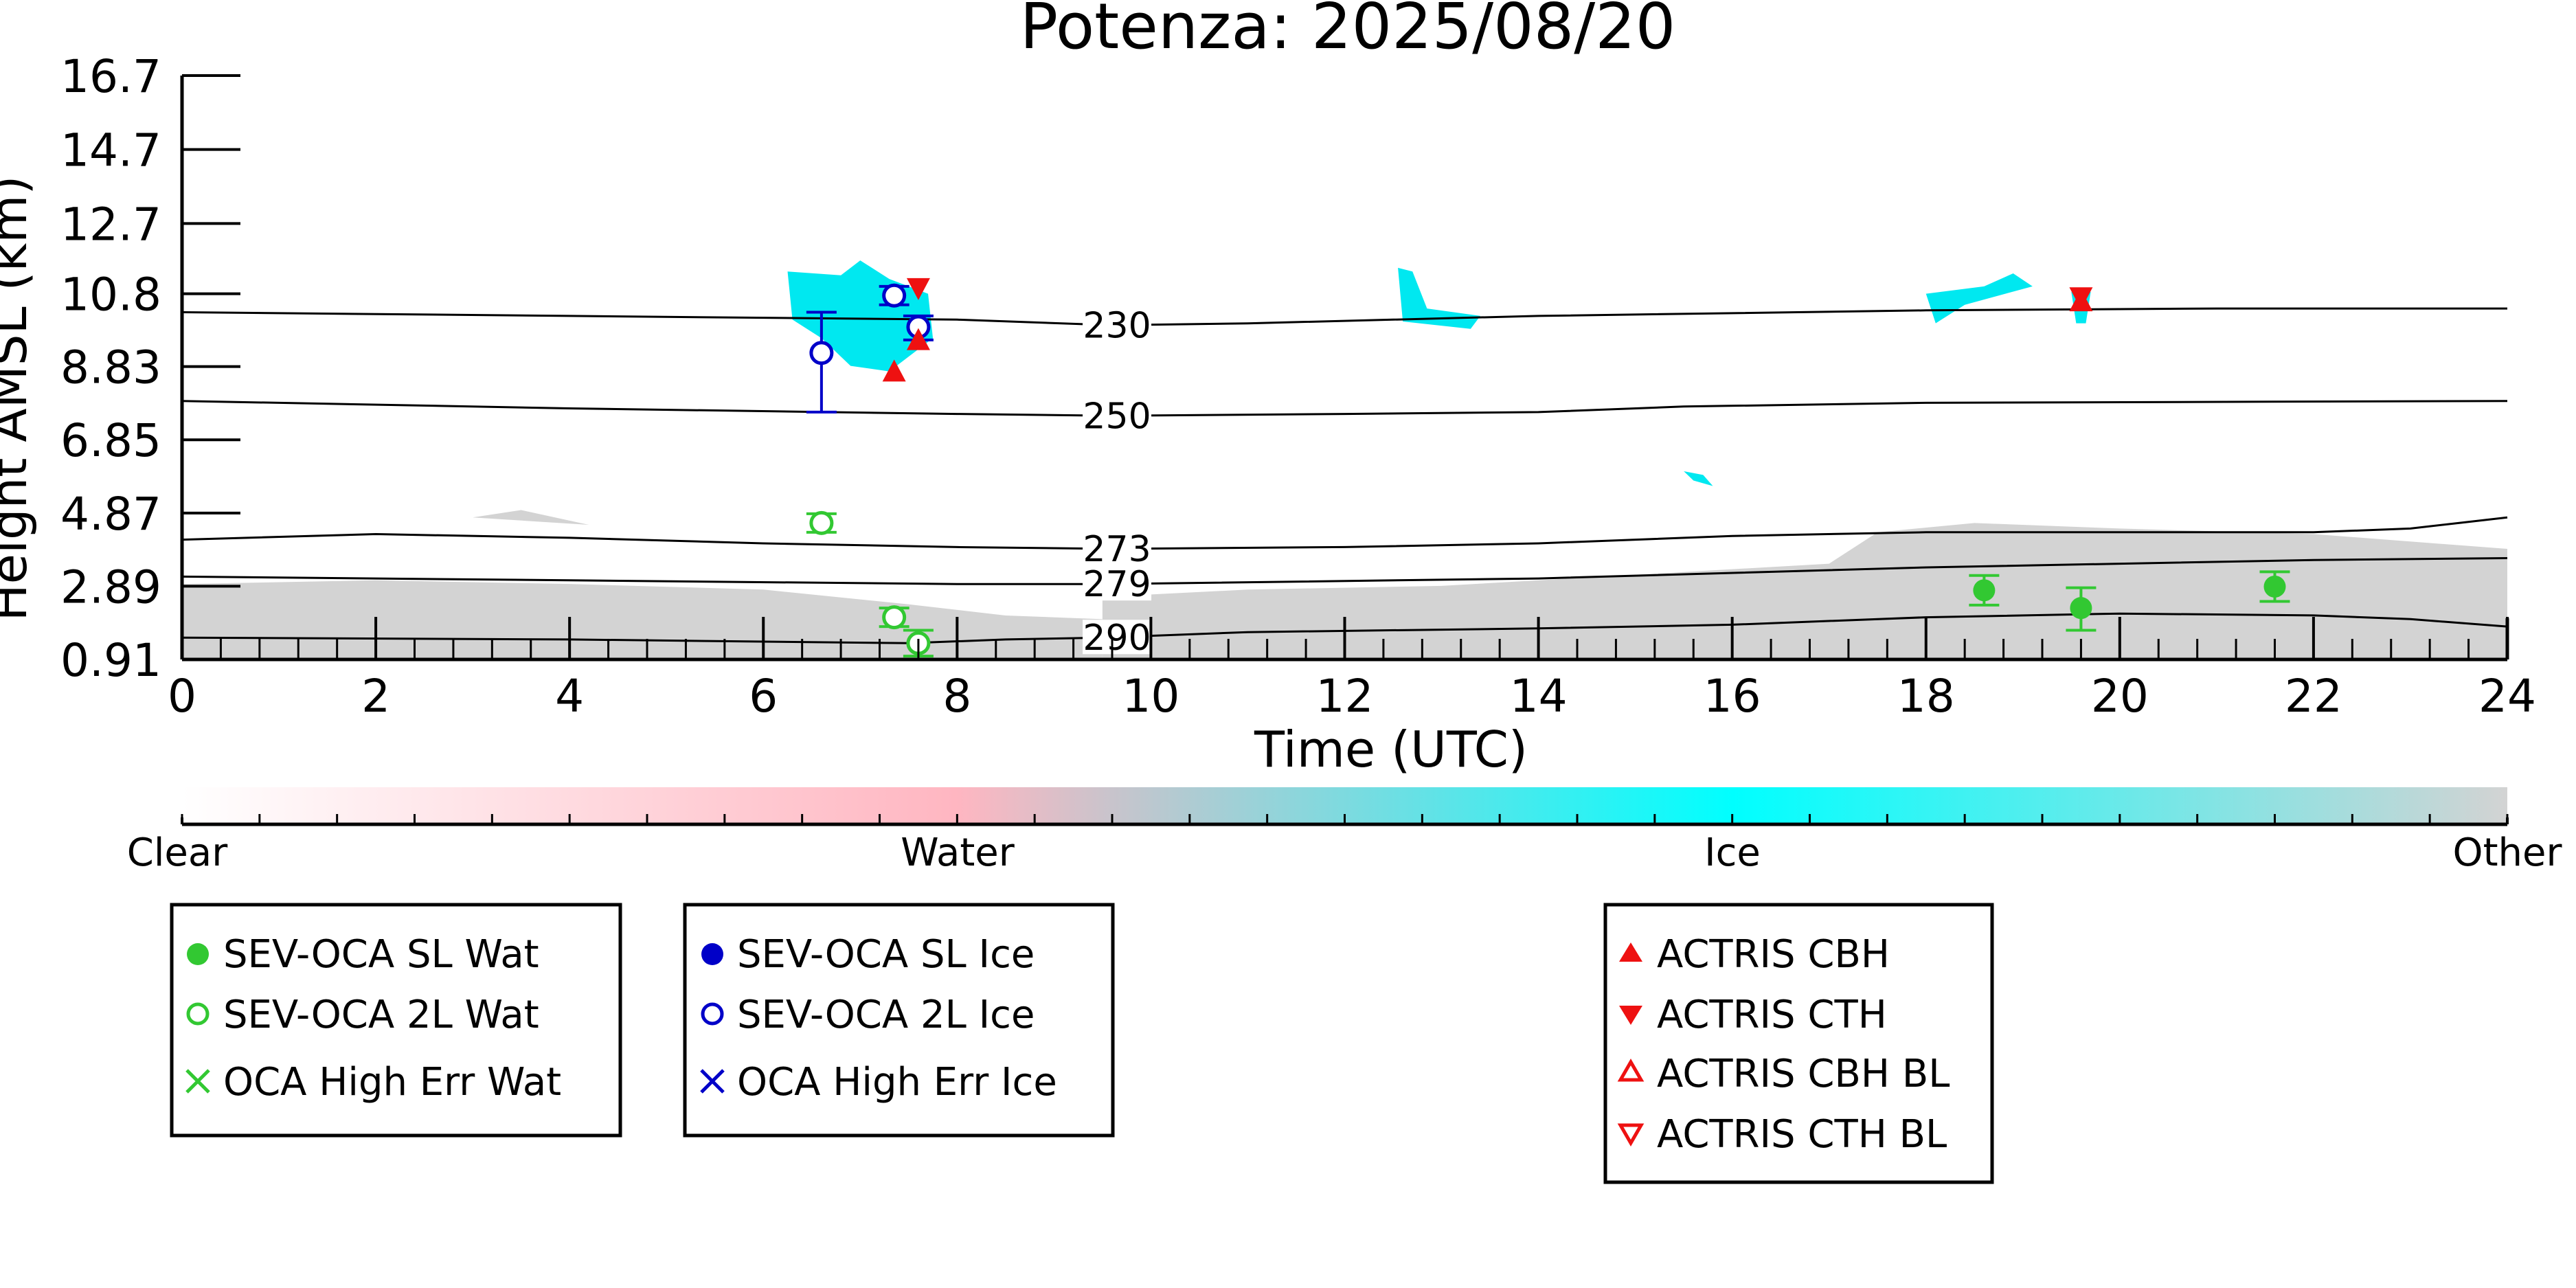 This screenshot has width=2576, height=1288. What do you see at coordinates (375, 696) in the screenshot?
I see `x-tick-label-2: 2` at bounding box center [375, 696].